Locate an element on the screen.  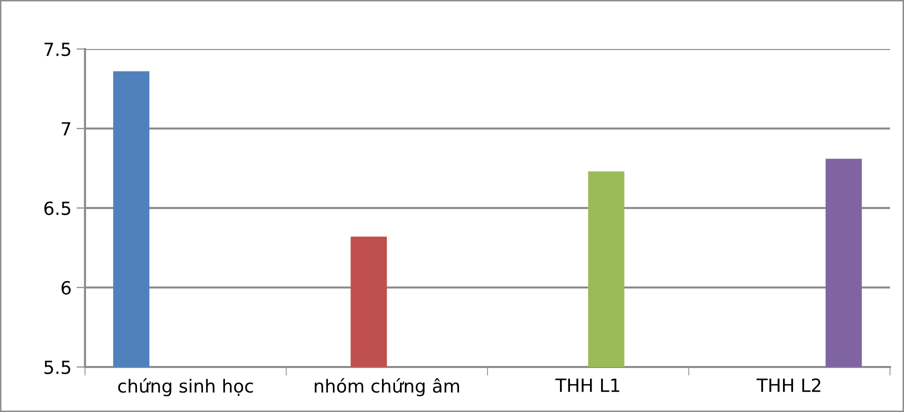
y-tick-label: 7 is located at coordinates (66, 129).